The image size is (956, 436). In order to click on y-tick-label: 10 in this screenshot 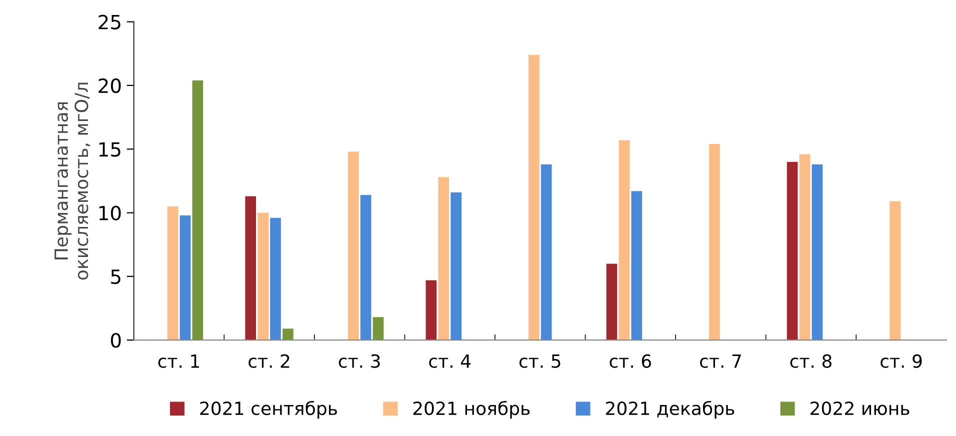, I will do `click(110, 213)`.